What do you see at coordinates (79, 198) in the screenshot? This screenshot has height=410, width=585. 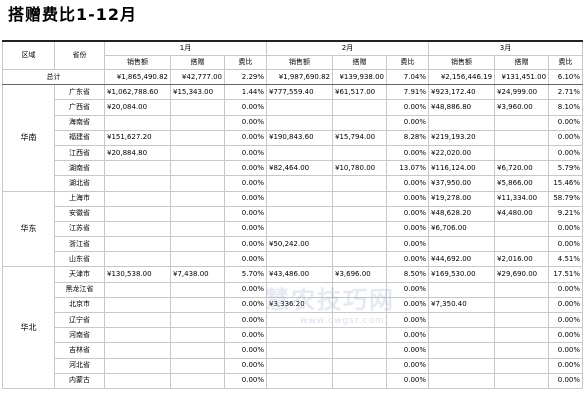 I see `province-cell: 上海市` at bounding box center [79, 198].